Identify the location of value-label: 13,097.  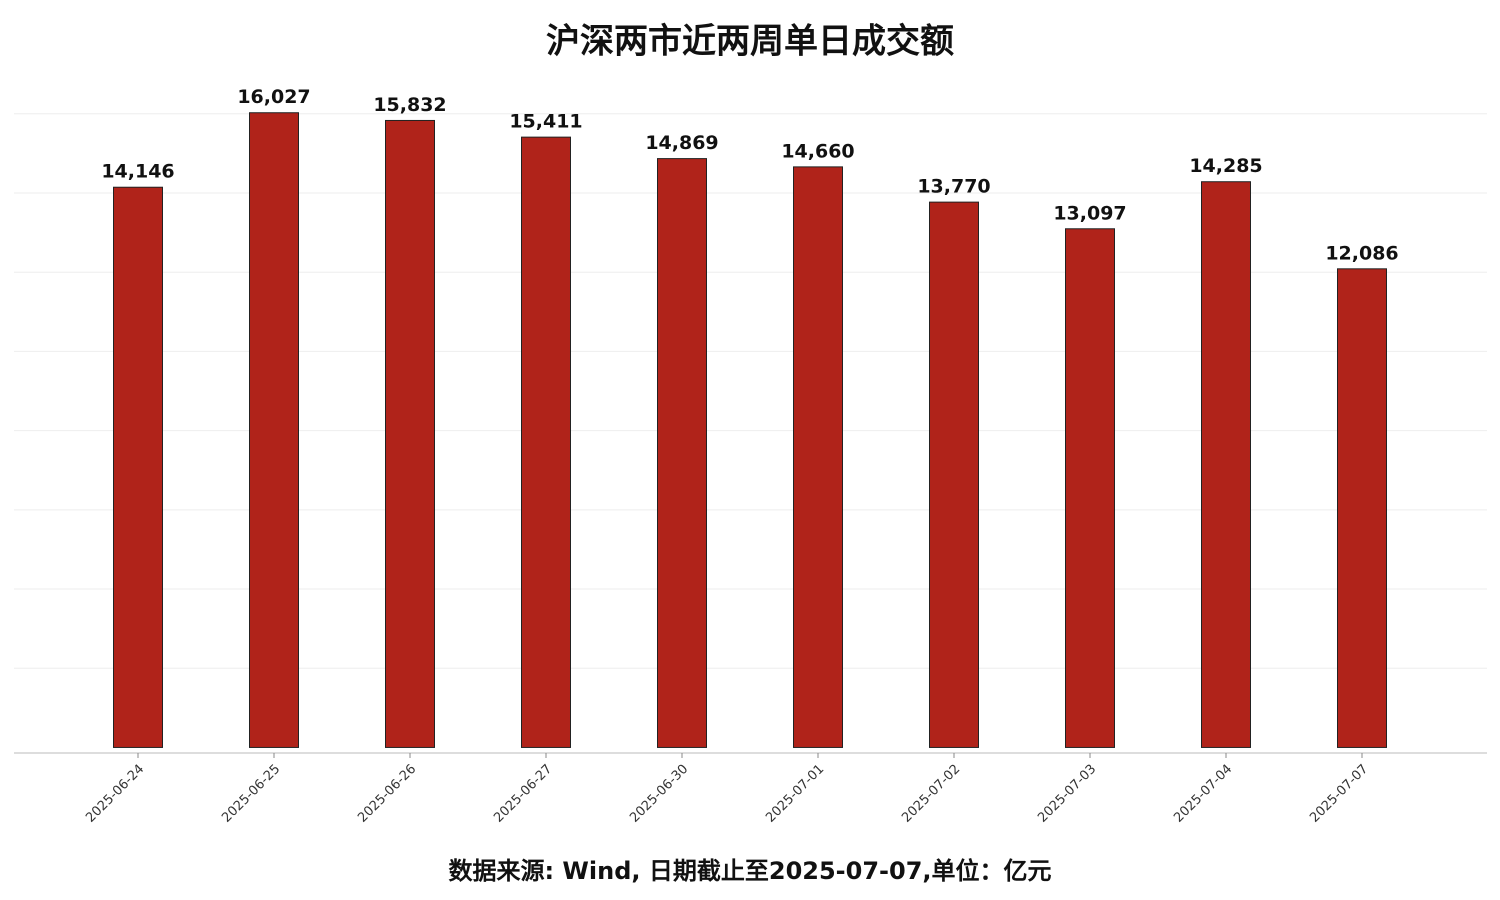
(1089, 213).